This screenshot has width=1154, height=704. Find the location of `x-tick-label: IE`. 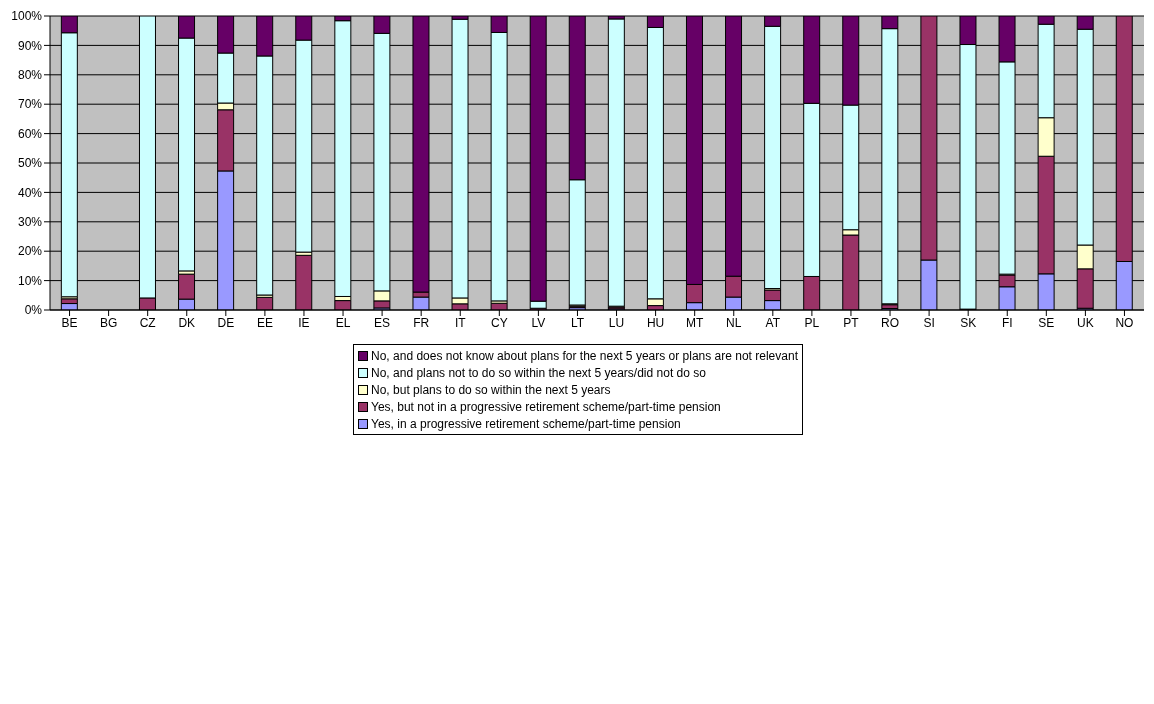

x-tick-label: IE is located at coordinates (304, 322).